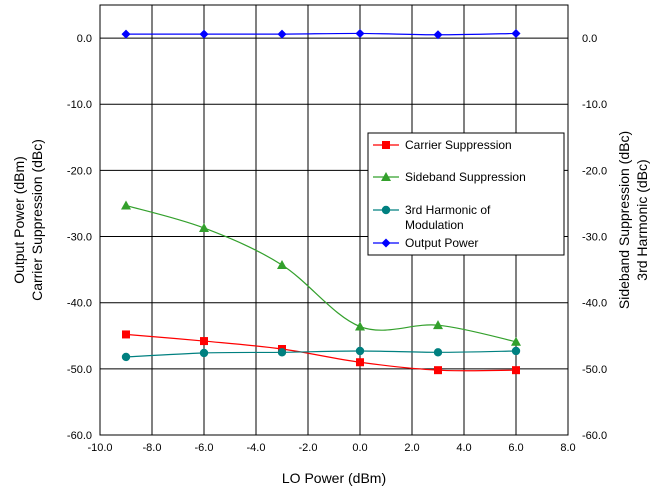 This screenshot has height=493, width=665. Describe the element at coordinates (594, 370) in the screenshot. I see `y-tick-label-right: -50.0` at that location.